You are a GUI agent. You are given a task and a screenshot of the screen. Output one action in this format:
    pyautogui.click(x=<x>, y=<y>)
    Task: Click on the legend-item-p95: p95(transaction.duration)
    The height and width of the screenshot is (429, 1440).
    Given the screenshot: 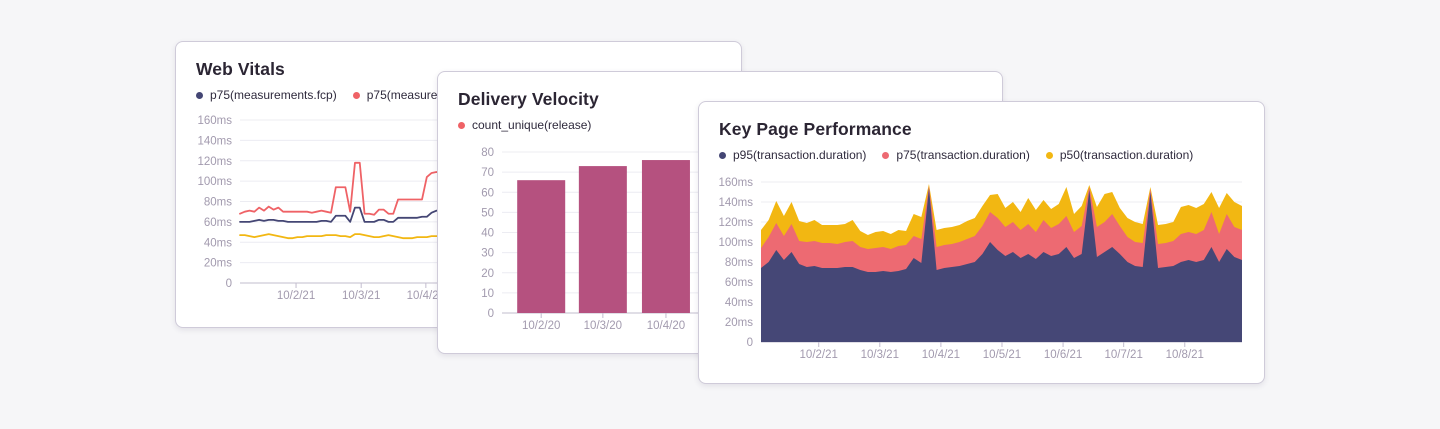 What is the action you would take?
    pyautogui.click(x=792, y=155)
    